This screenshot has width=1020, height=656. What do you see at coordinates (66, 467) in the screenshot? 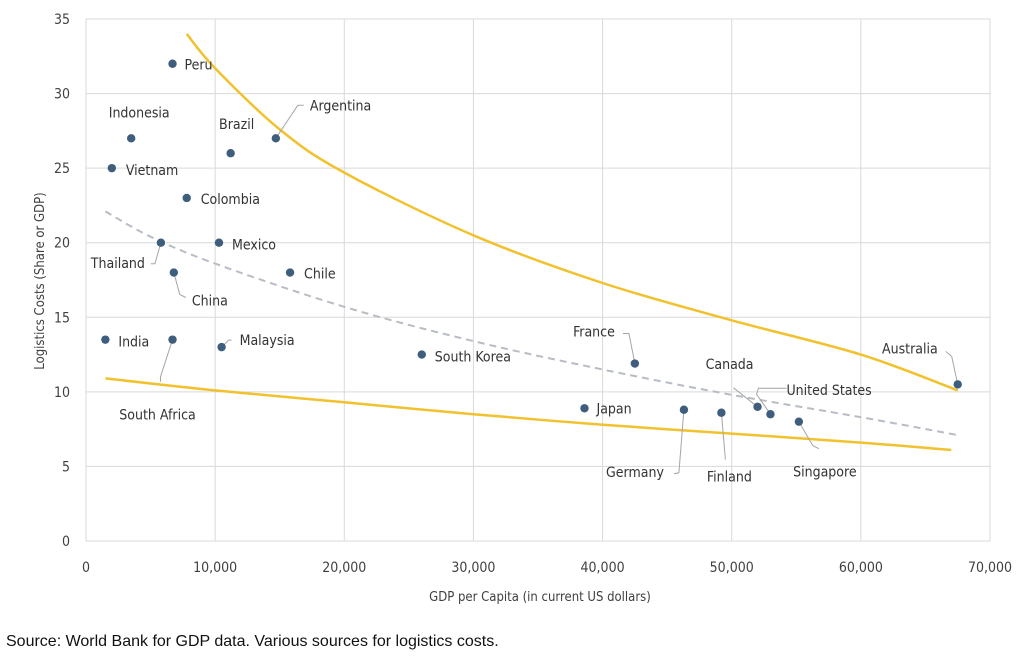
I see `y-tick-label: 5` at bounding box center [66, 467].